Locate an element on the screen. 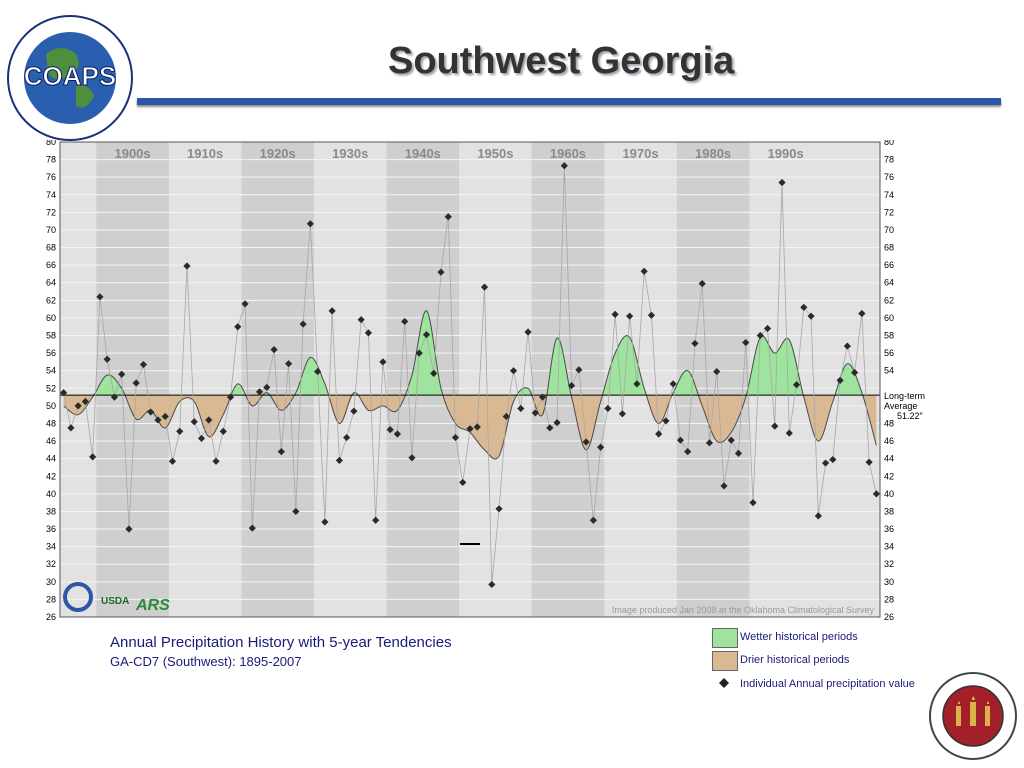 The width and height of the screenshot is (1024, 768). y-tick-label: 36 is located at coordinates (51, 529).